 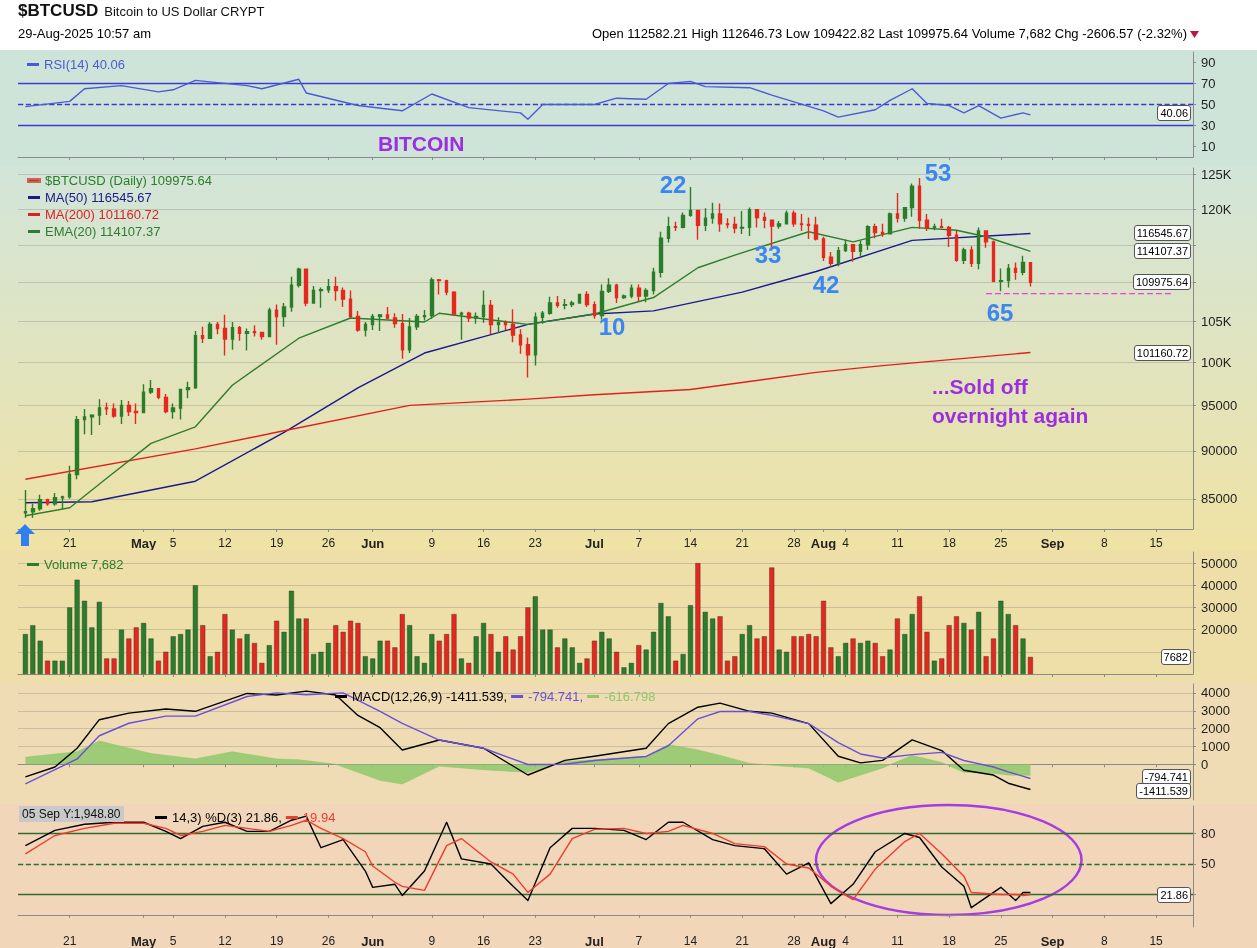 I want to click on y-tick-label: 30, so click(x=1208, y=125).